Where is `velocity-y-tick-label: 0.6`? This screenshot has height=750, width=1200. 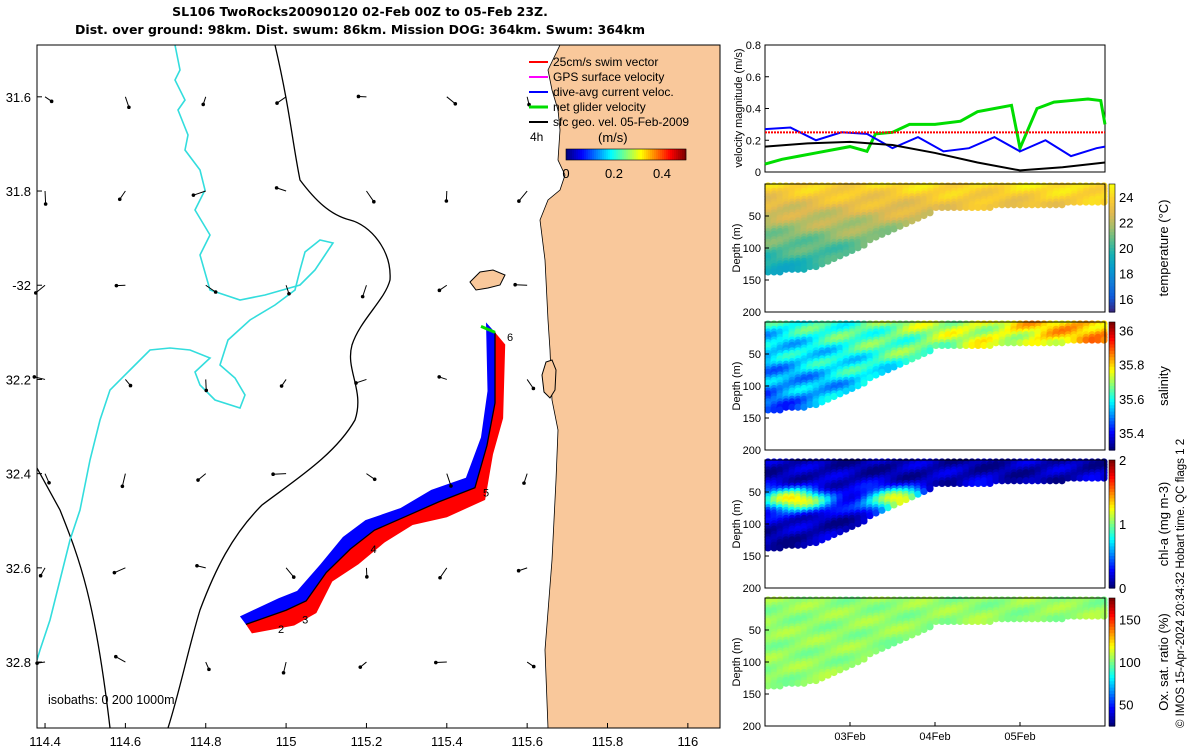 velocity-y-tick-label: 0.6 is located at coordinates (753, 78).